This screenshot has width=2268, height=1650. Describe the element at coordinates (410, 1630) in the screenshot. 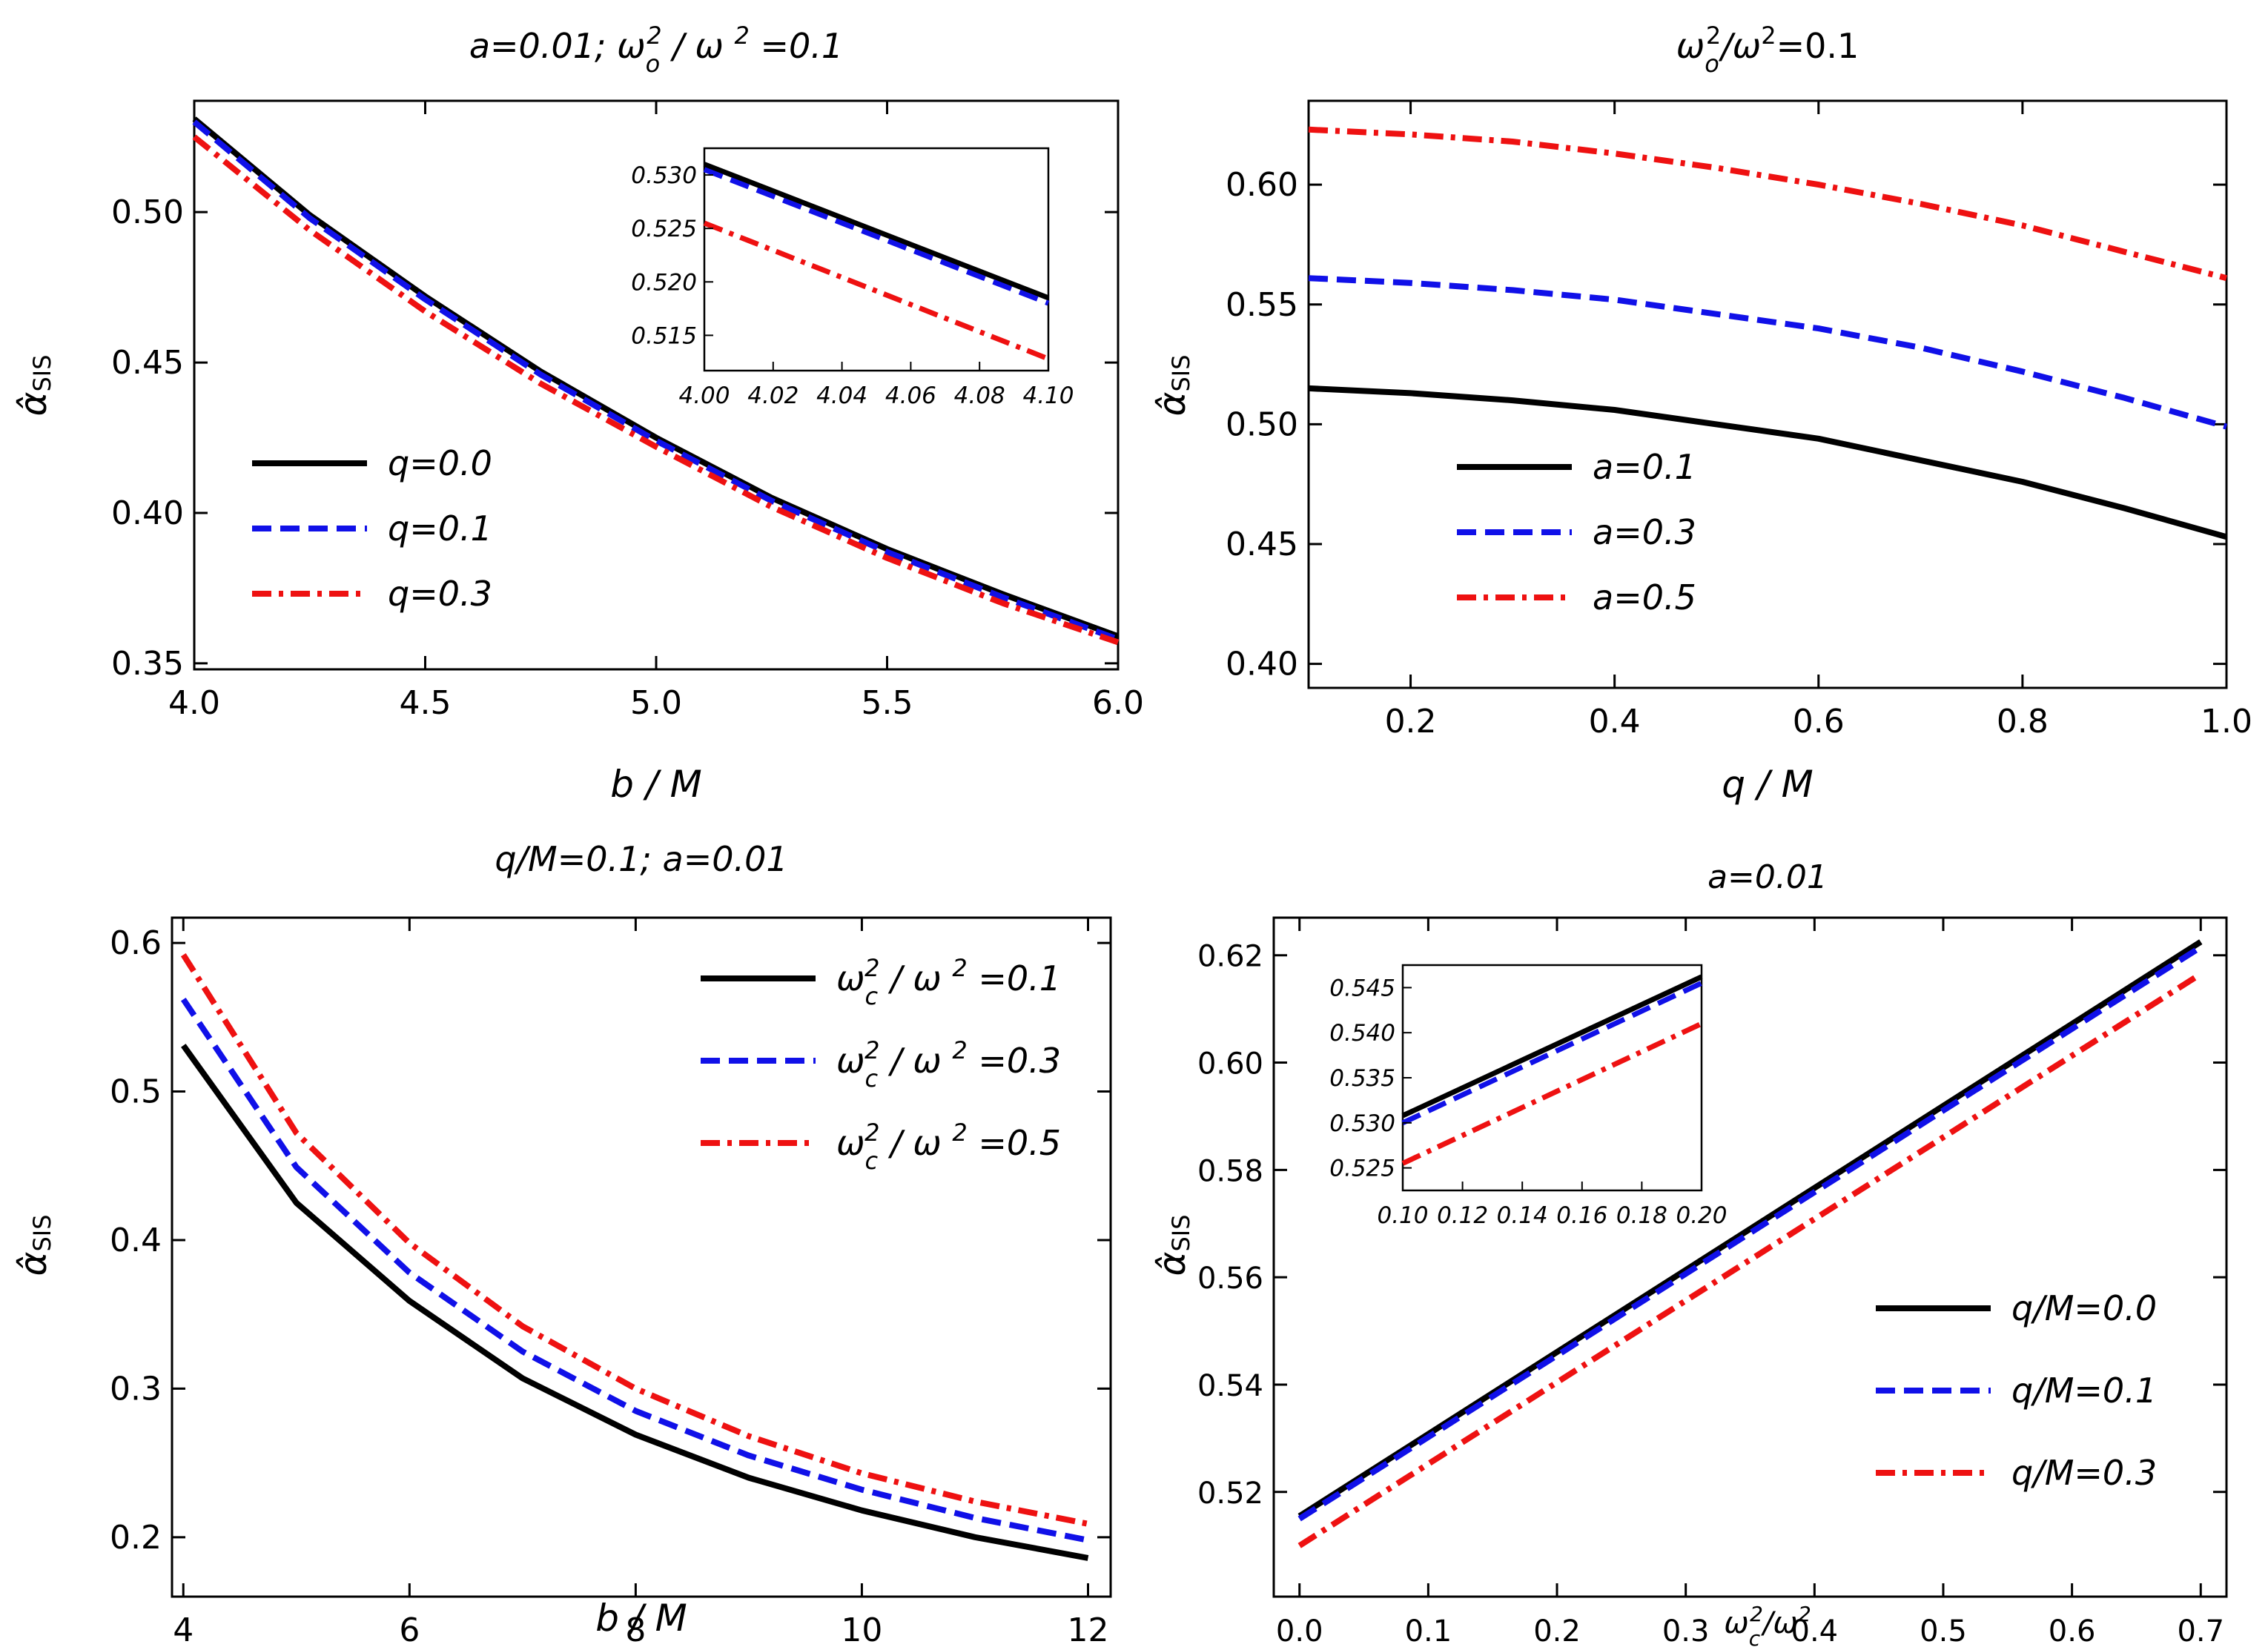

I see `x-tick-label: 6` at that location.